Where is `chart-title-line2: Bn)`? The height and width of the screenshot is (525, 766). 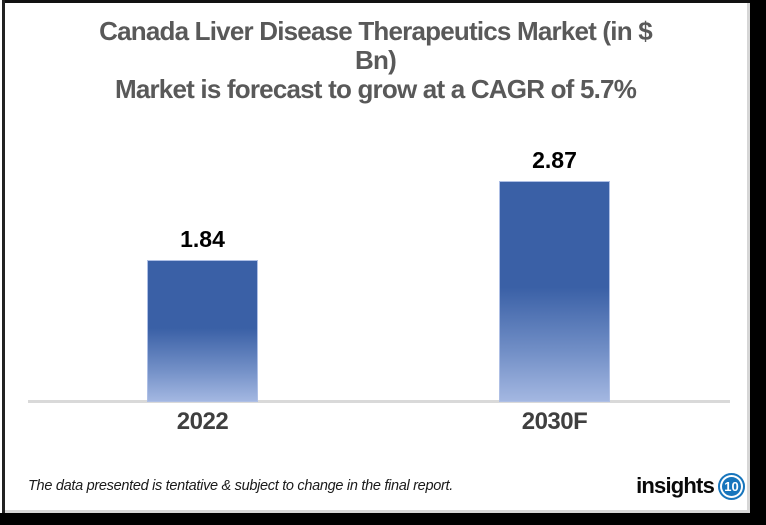
chart-title-line2: Bn) is located at coordinates (376, 60).